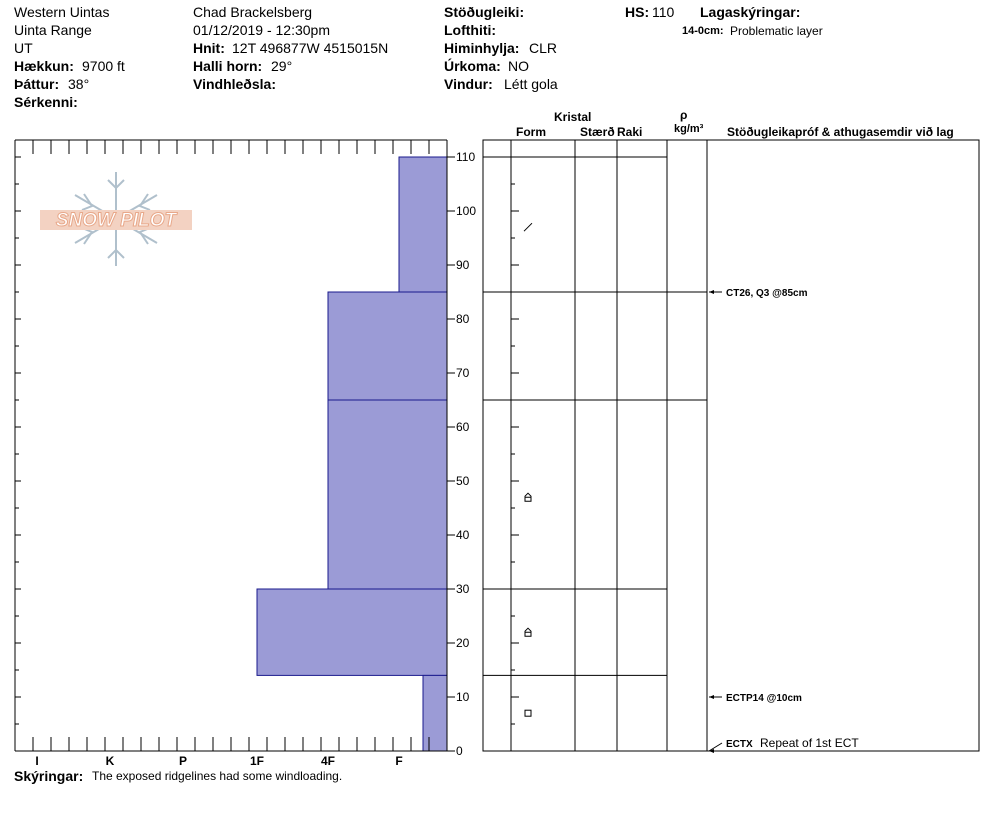 Image resolution: width=994 pixels, height=840 pixels. What do you see at coordinates (739, 744) in the screenshot?
I see `test-code: ECTX` at bounding box center [739, 744].